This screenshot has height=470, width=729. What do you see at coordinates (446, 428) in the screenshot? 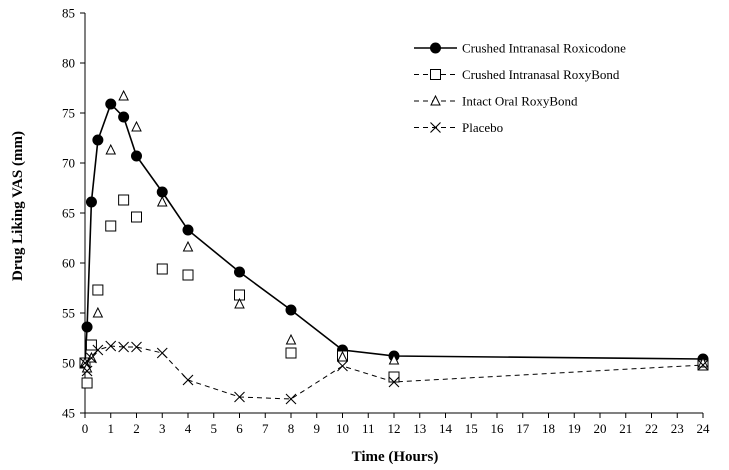
I see `x-tick-label: 14` at bounding box center [446, 428].